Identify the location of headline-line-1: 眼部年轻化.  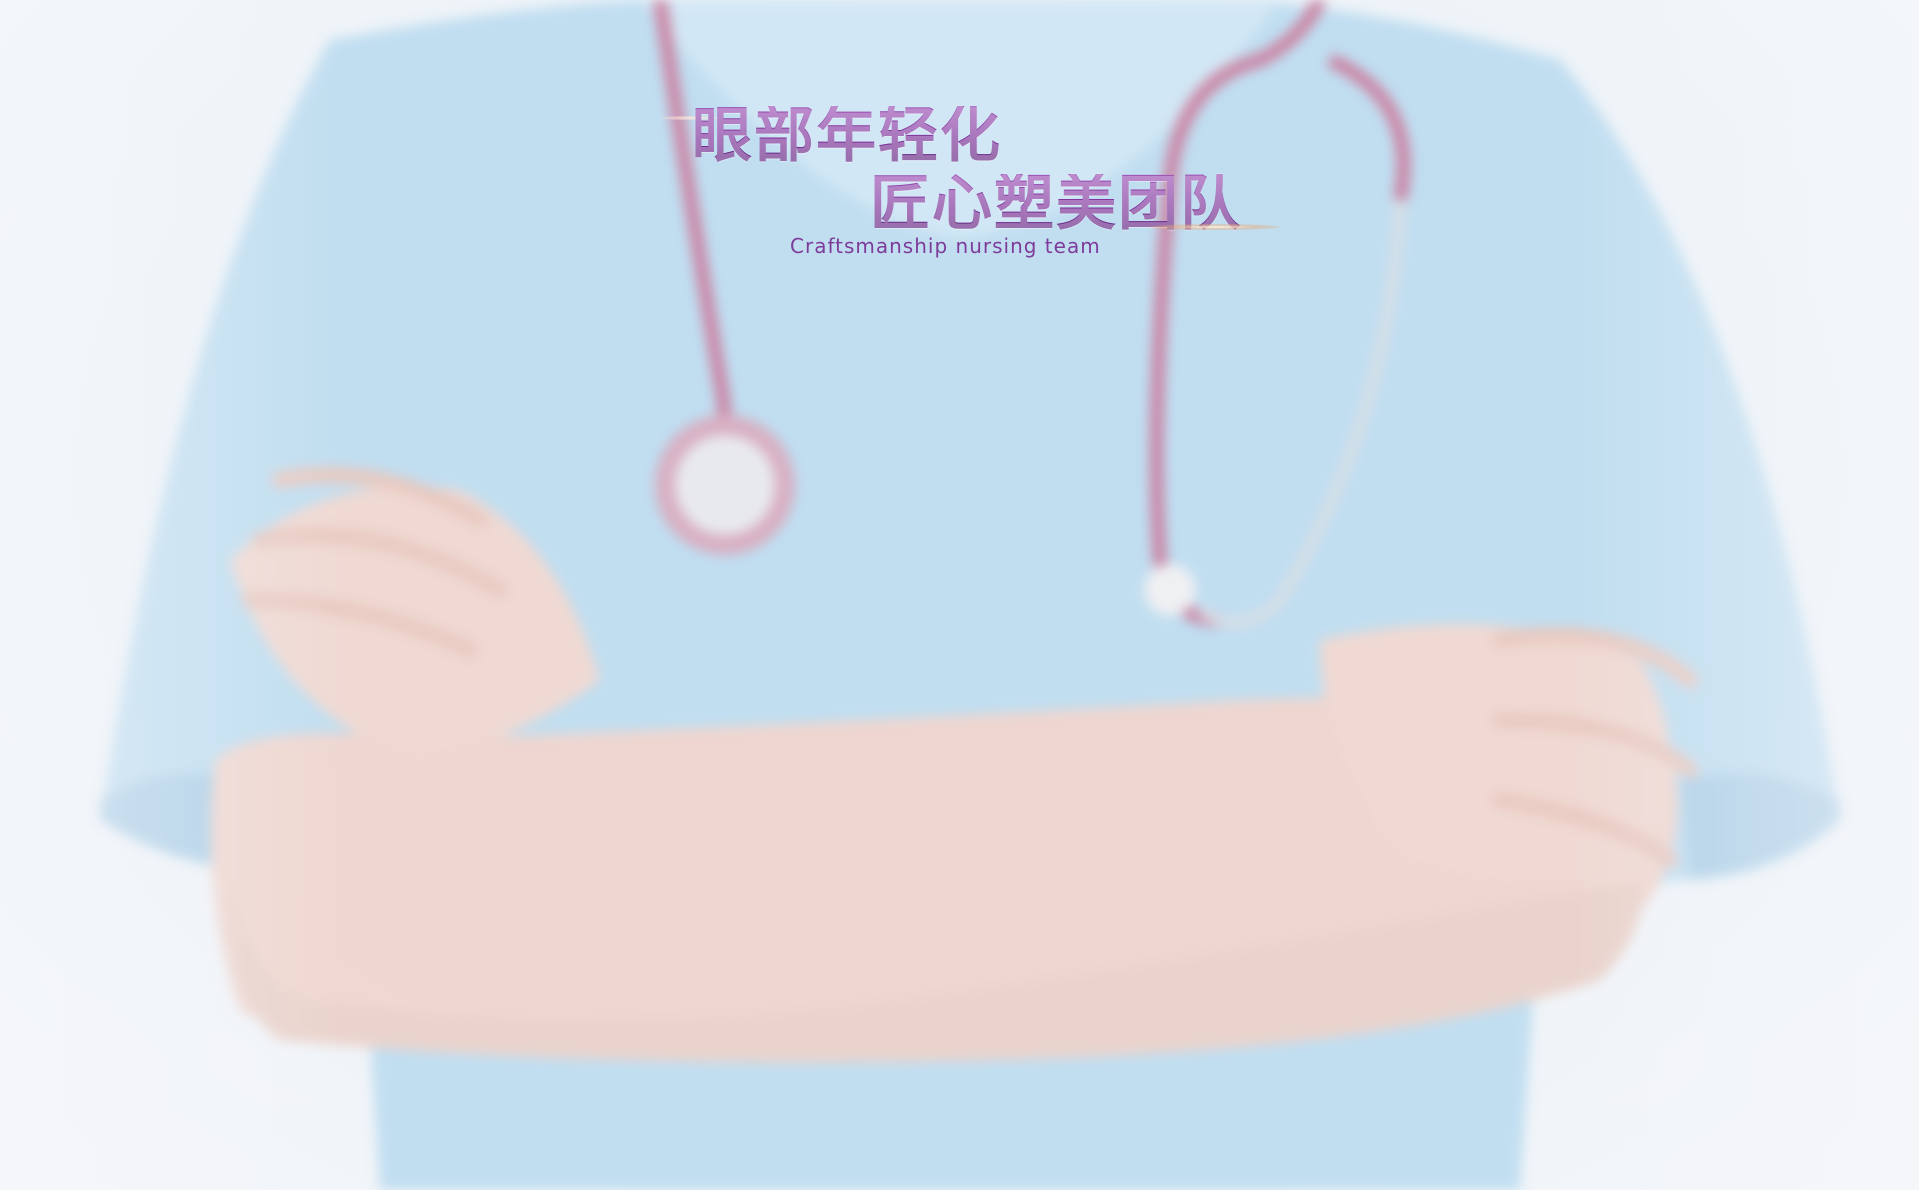
(847, 136).